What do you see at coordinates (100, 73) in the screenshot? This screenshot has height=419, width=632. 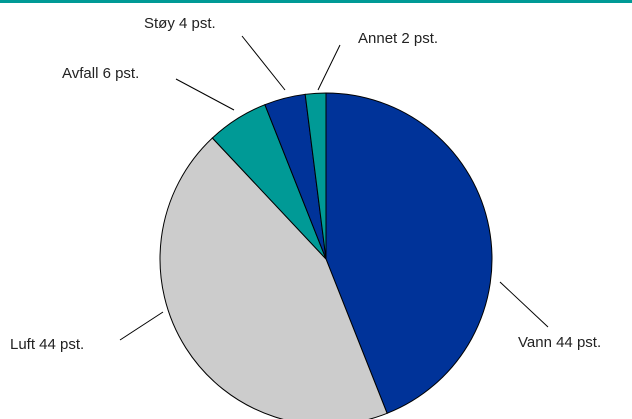 I see `slice-label-2: Avfall 6 pst.` at bounding box center [100, 73].